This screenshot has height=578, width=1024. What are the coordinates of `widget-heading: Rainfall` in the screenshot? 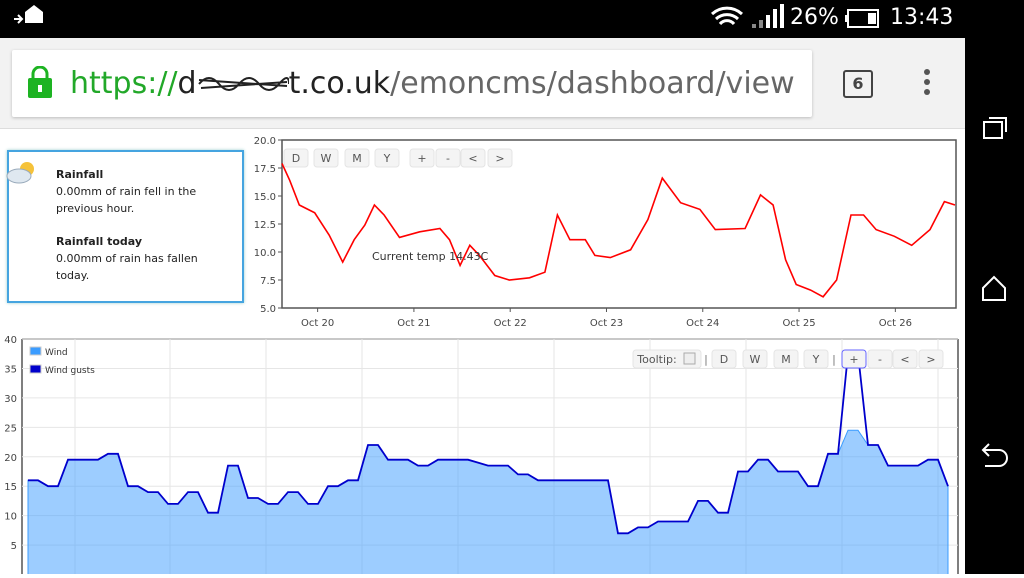 It's located at (80, 174).